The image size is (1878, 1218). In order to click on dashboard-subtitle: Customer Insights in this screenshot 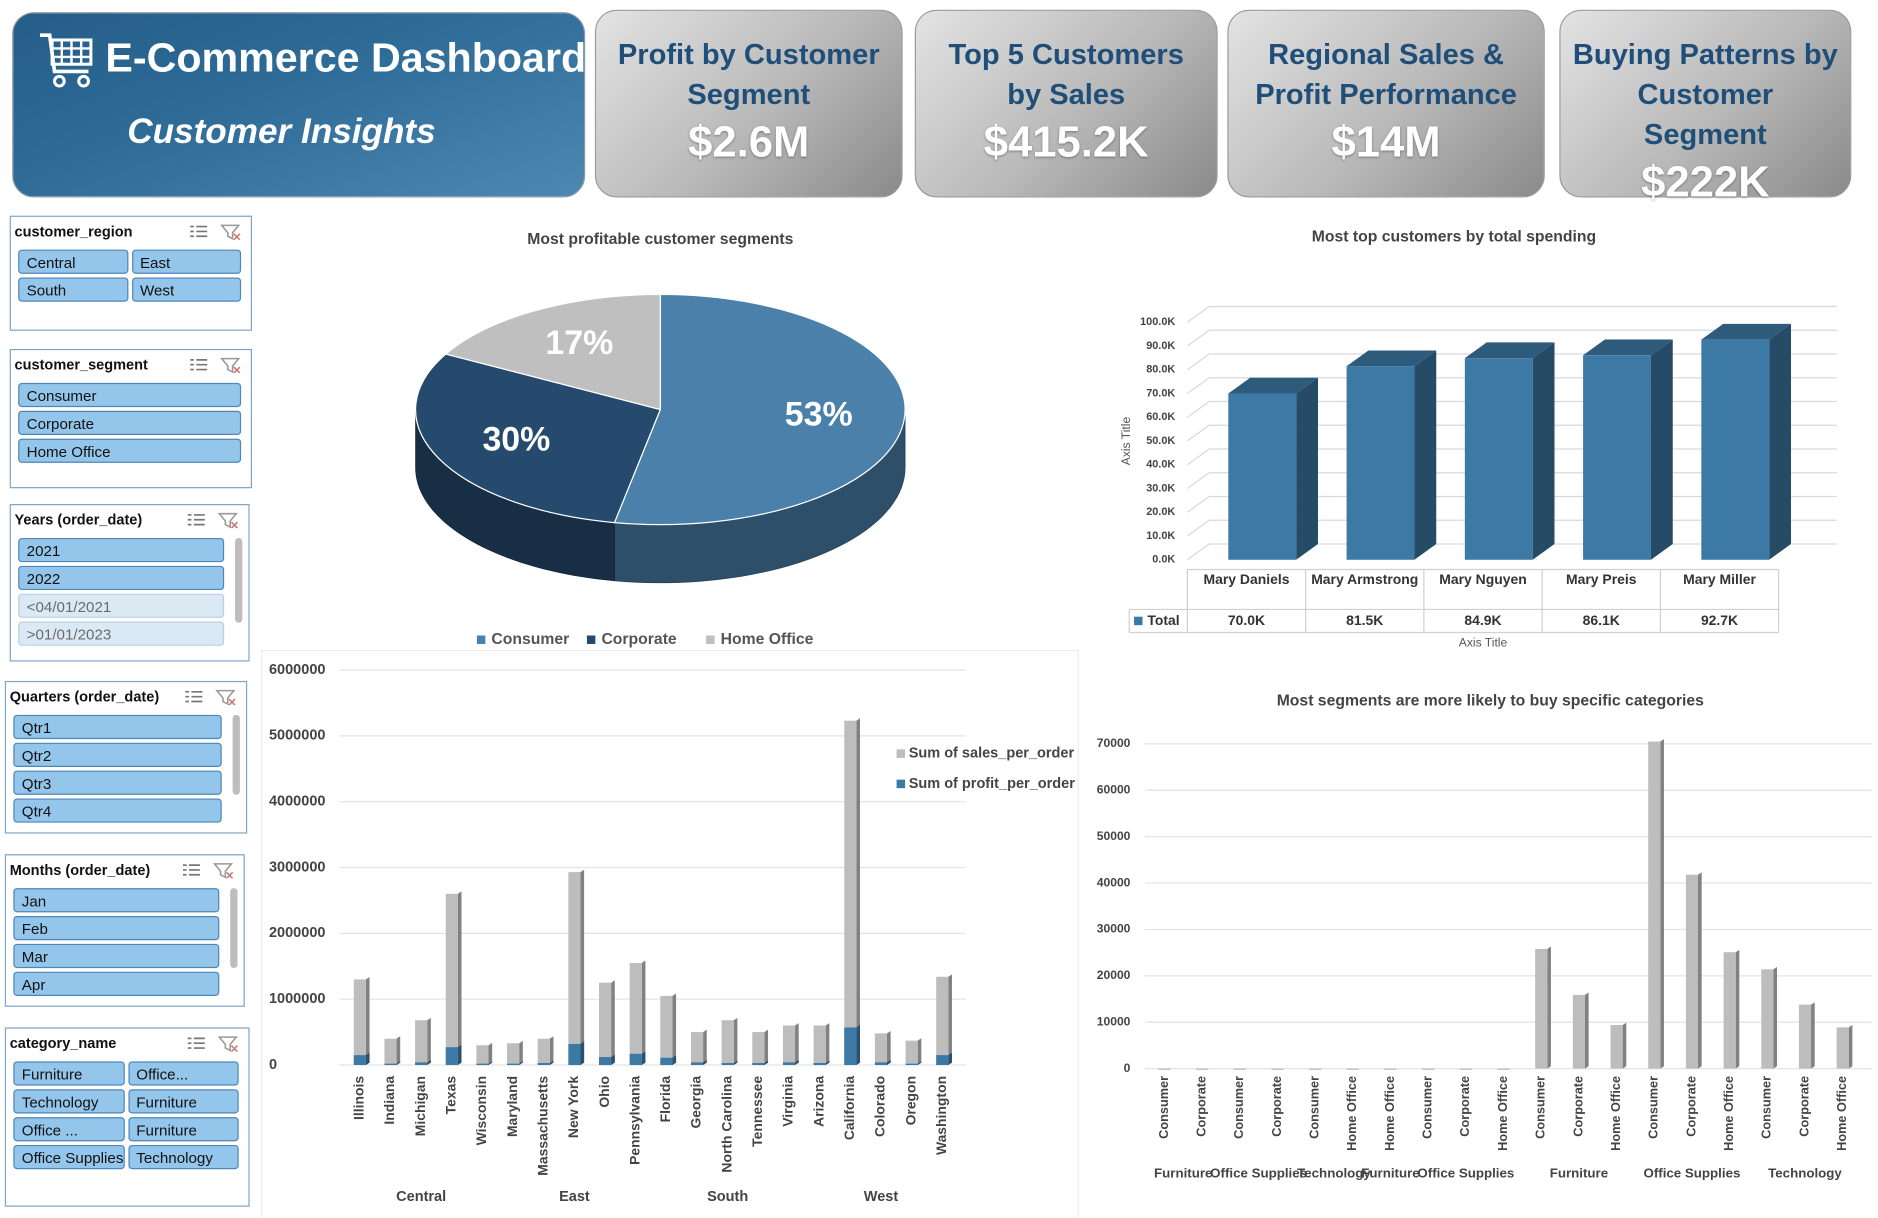, I will do `click(281, 132)`.